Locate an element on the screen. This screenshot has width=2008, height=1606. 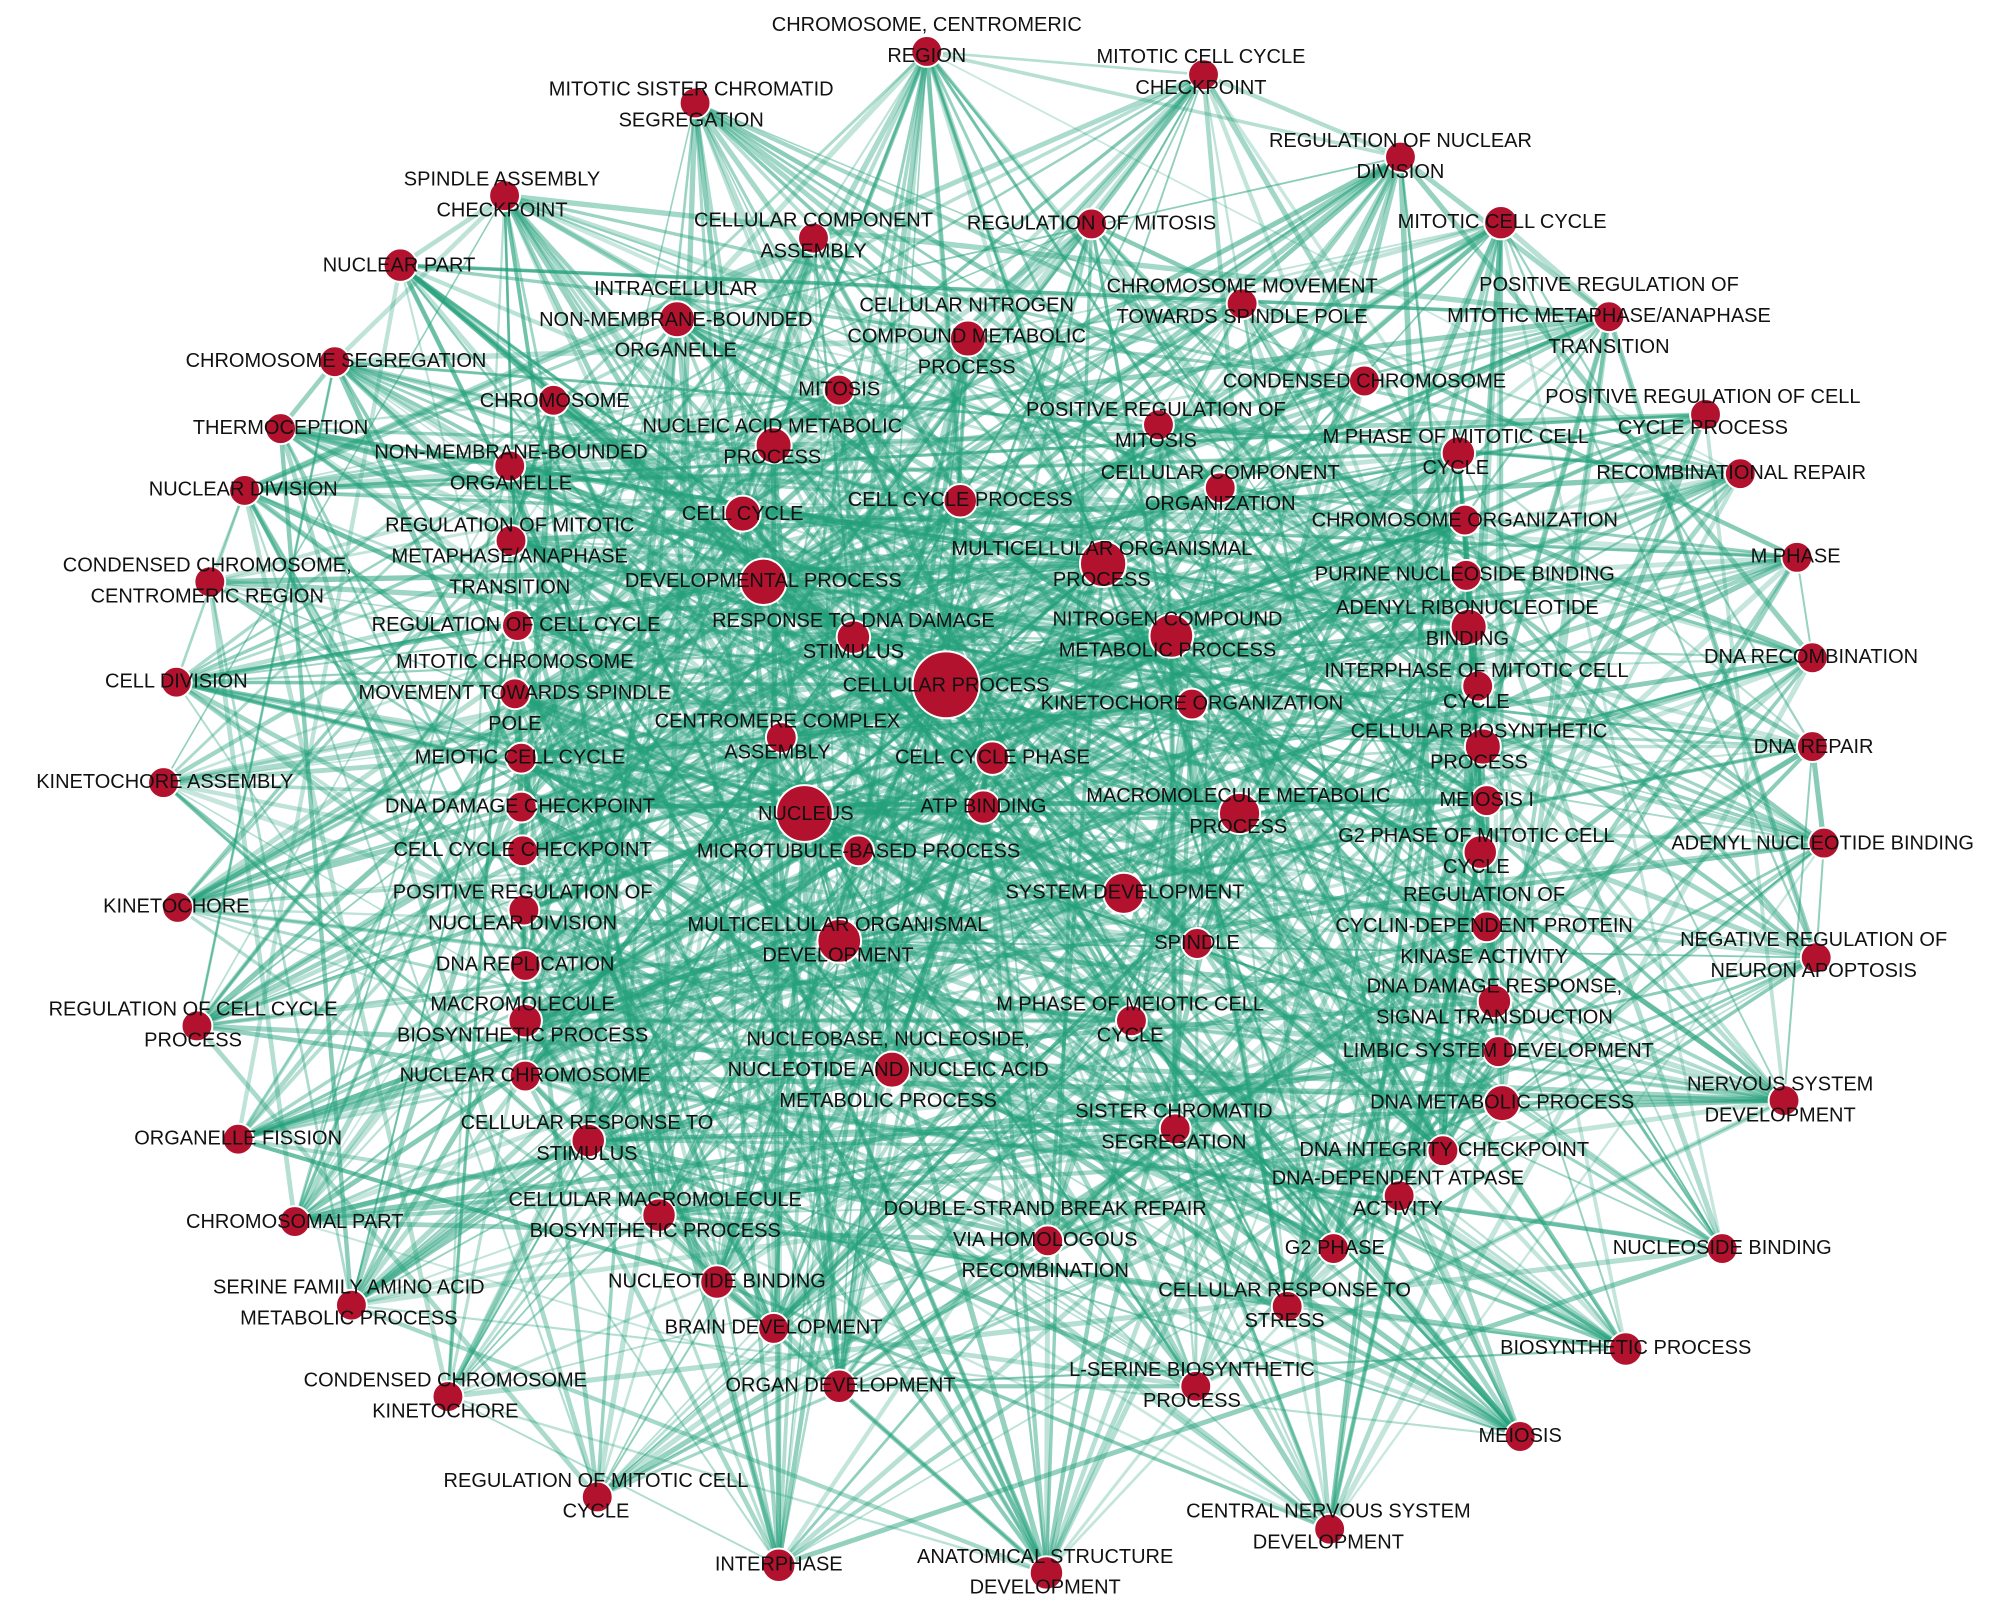
node-label: METAPHASE/ANAPHASE is located at coordinates (510, 557).